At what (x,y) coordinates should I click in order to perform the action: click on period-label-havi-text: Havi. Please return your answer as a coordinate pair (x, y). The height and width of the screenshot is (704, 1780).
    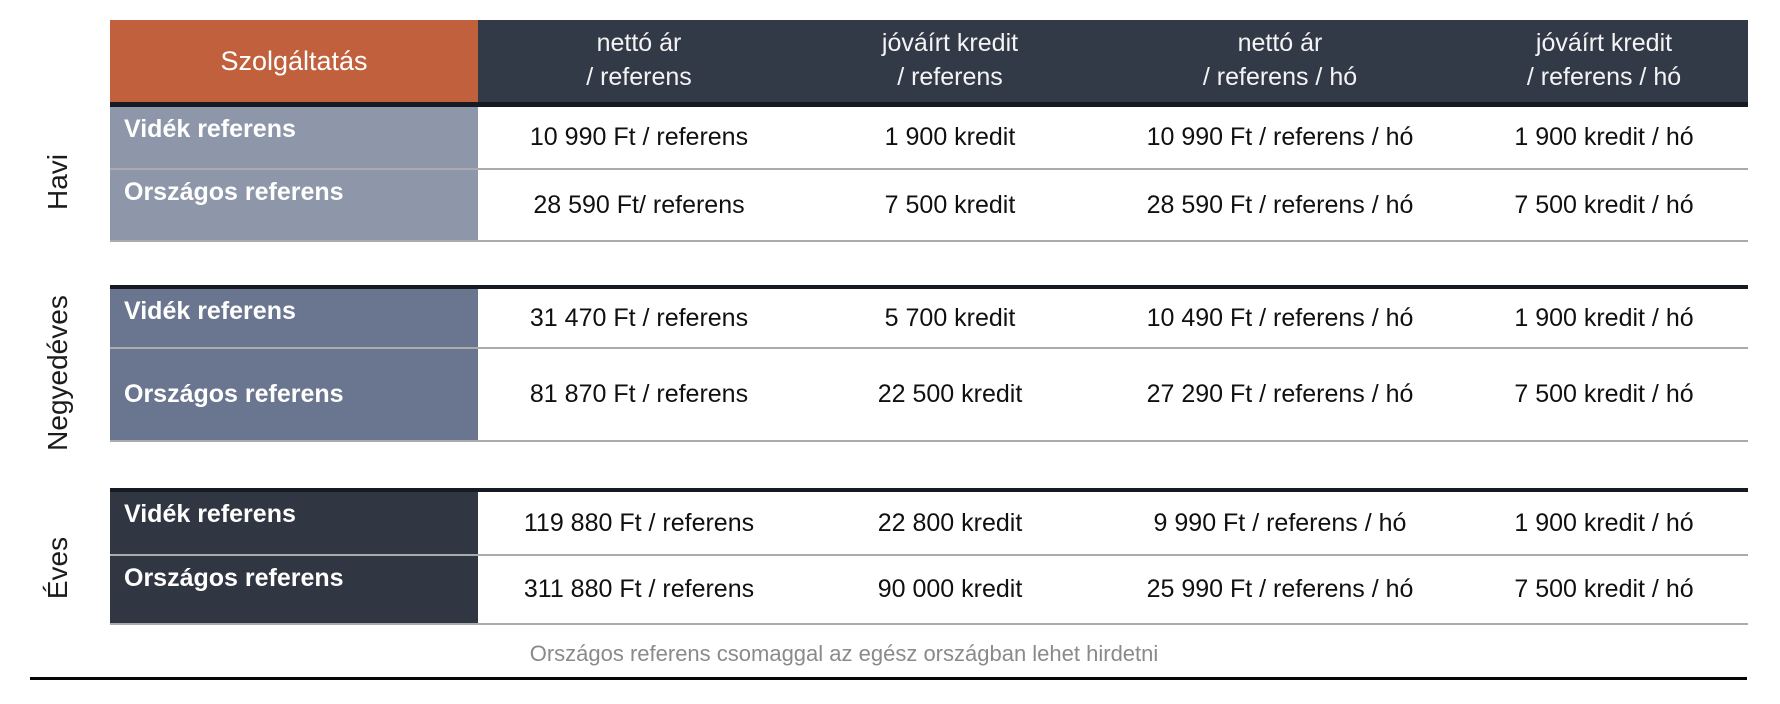
    Looking at the image, I should click on (58, 181).